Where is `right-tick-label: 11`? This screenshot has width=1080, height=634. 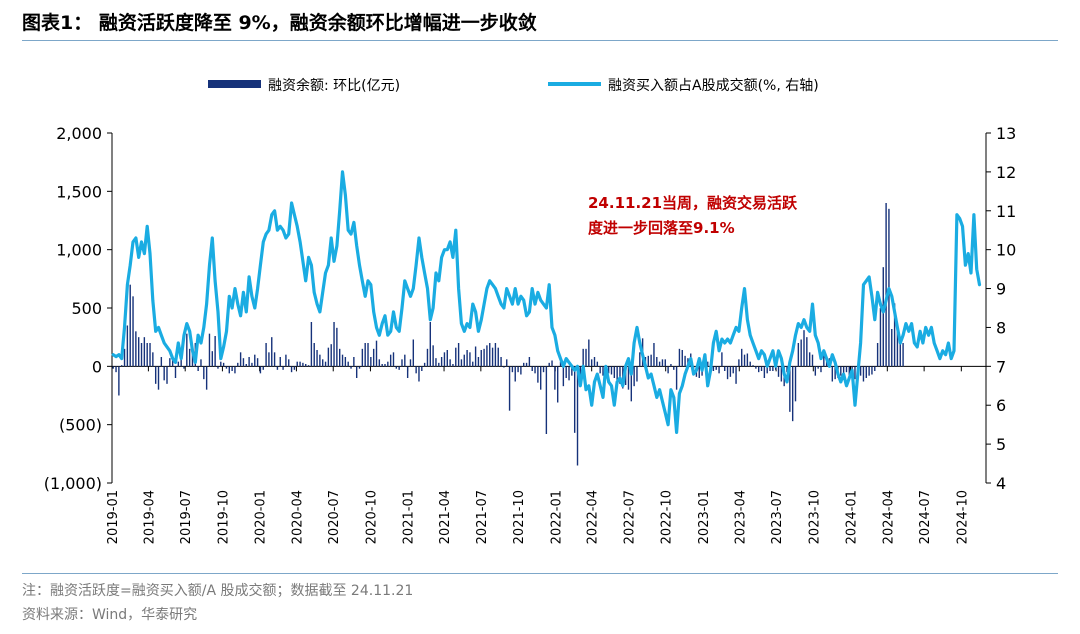
right-tick-label: 11 is located at coordinates (1006, 211).